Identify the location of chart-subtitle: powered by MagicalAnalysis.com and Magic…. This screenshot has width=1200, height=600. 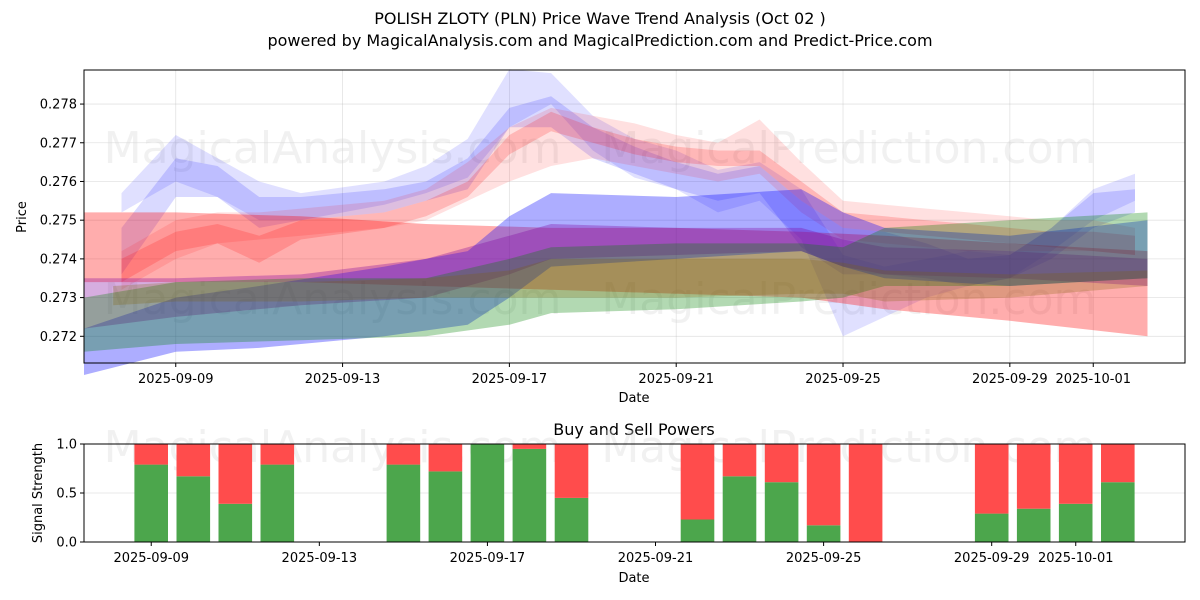
(600, 40).